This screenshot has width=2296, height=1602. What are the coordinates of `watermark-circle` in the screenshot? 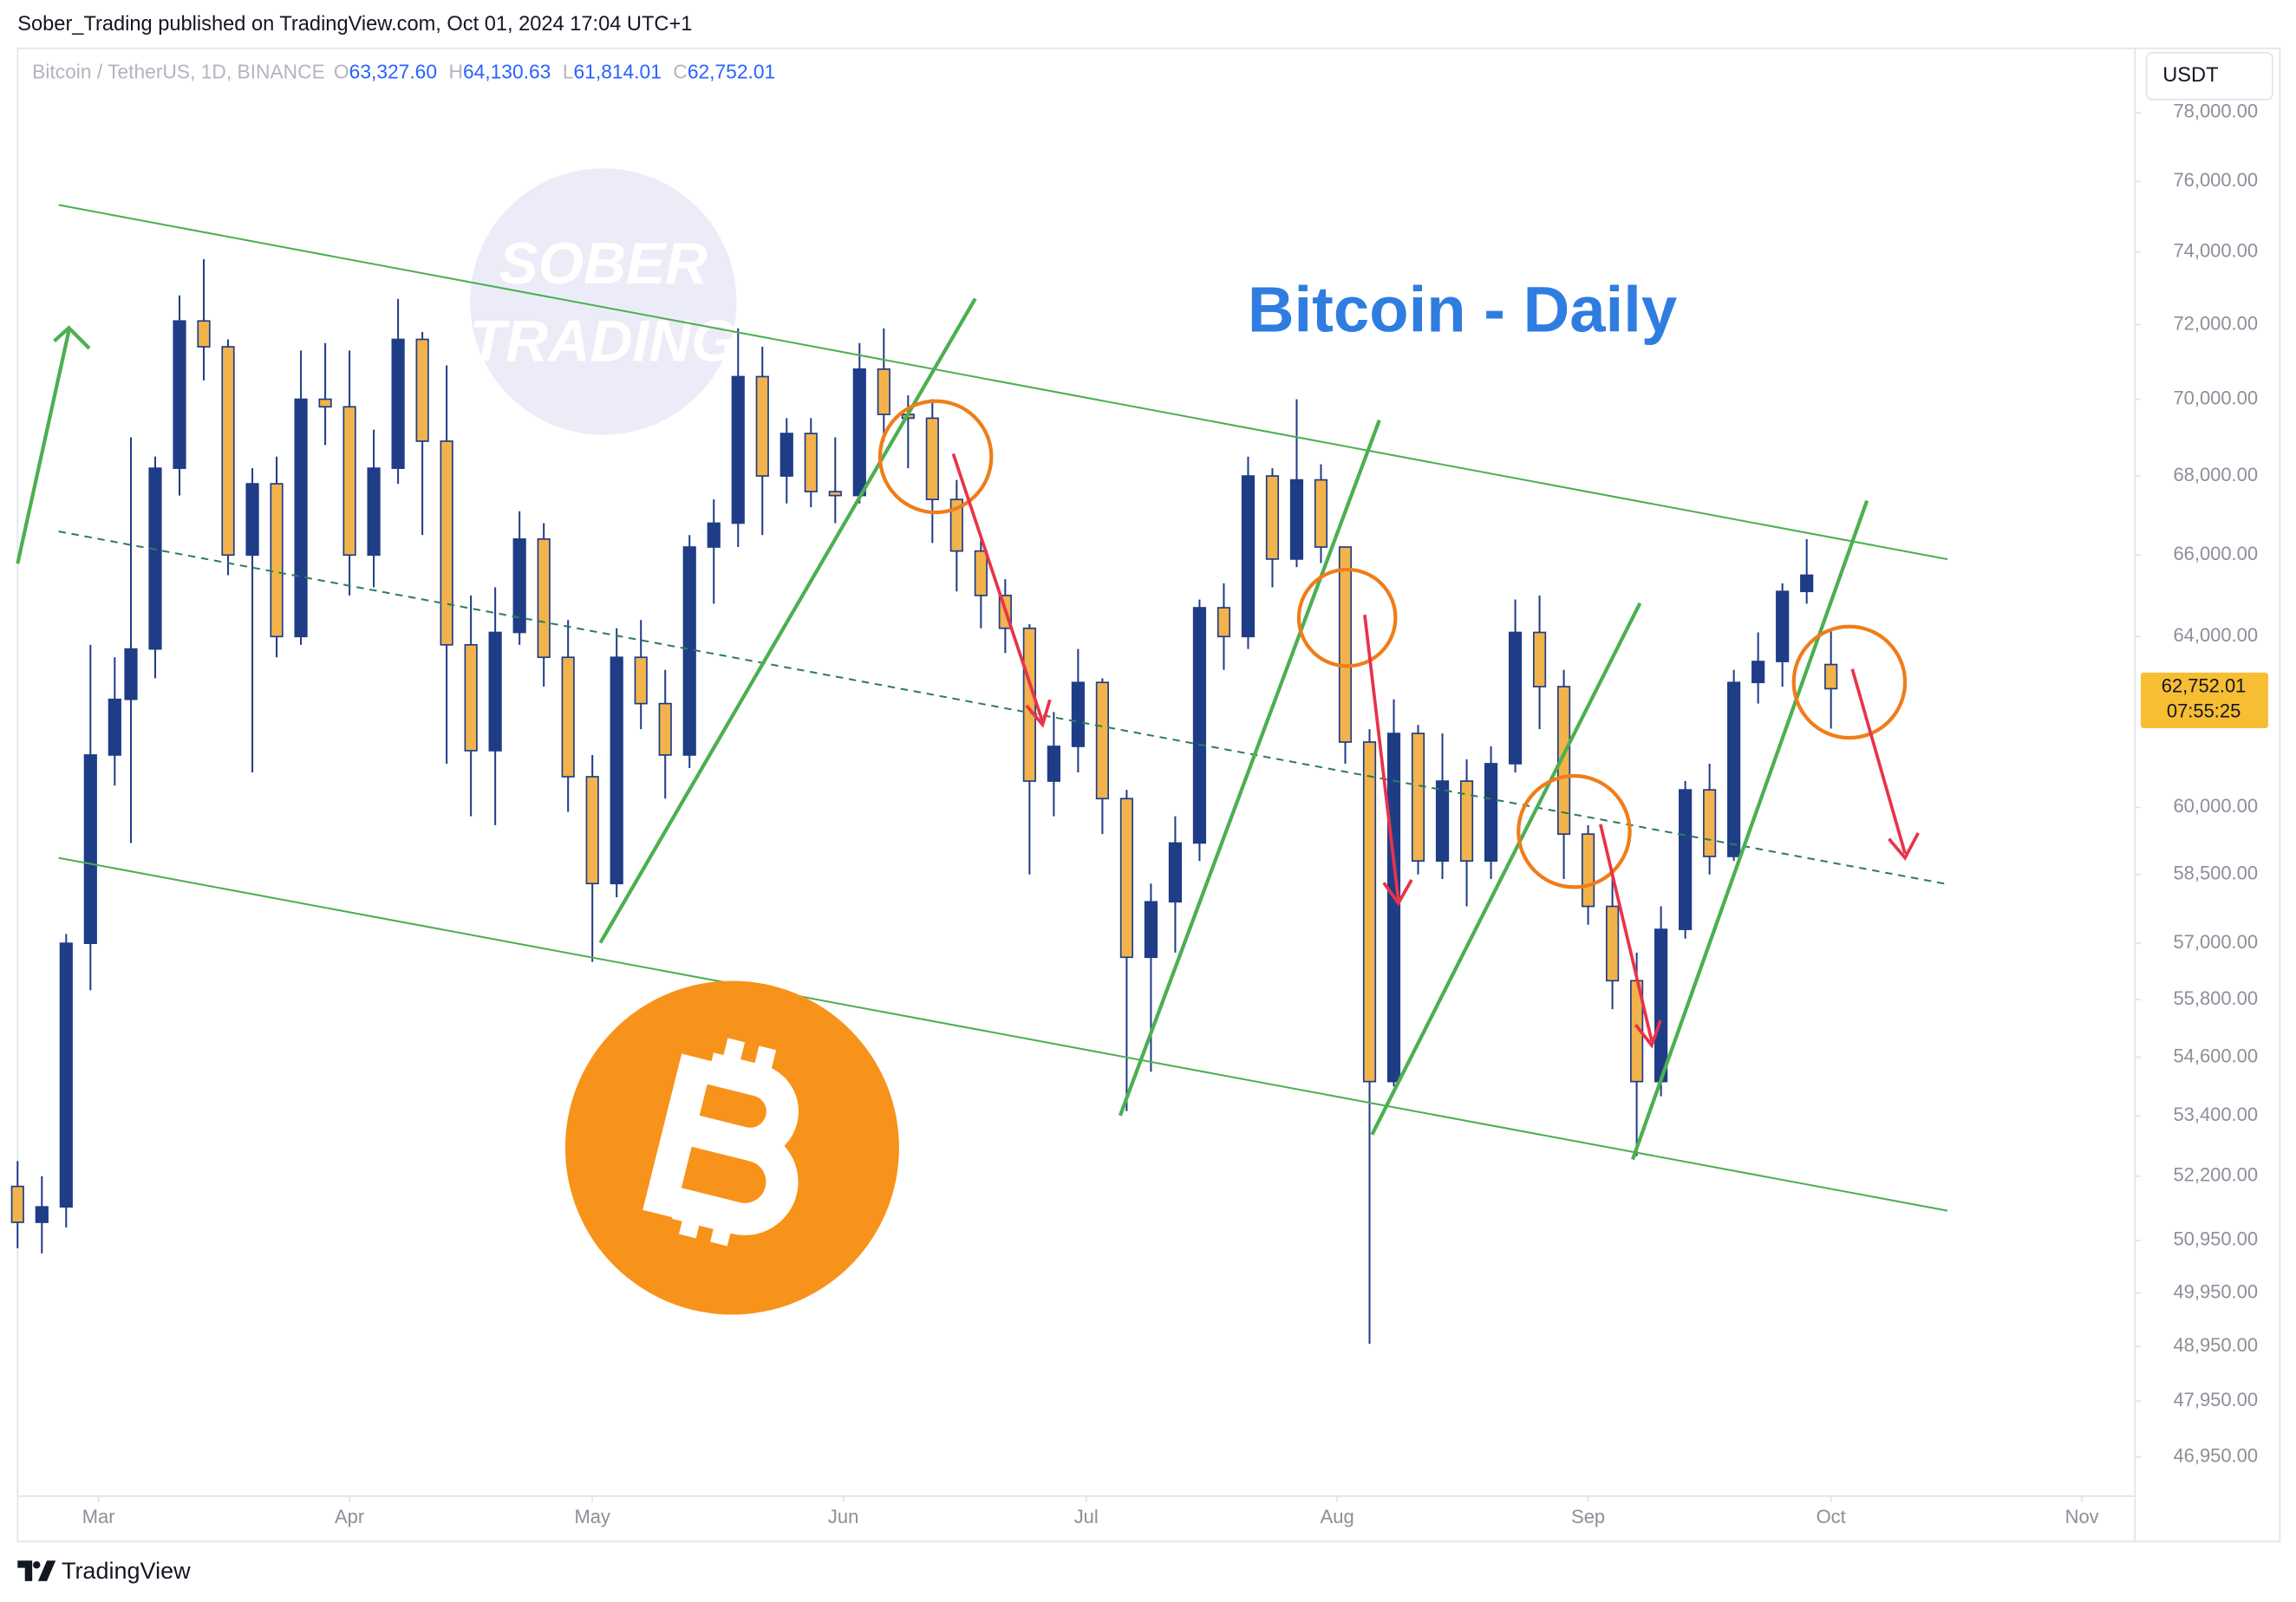 It's located at (603, 301).